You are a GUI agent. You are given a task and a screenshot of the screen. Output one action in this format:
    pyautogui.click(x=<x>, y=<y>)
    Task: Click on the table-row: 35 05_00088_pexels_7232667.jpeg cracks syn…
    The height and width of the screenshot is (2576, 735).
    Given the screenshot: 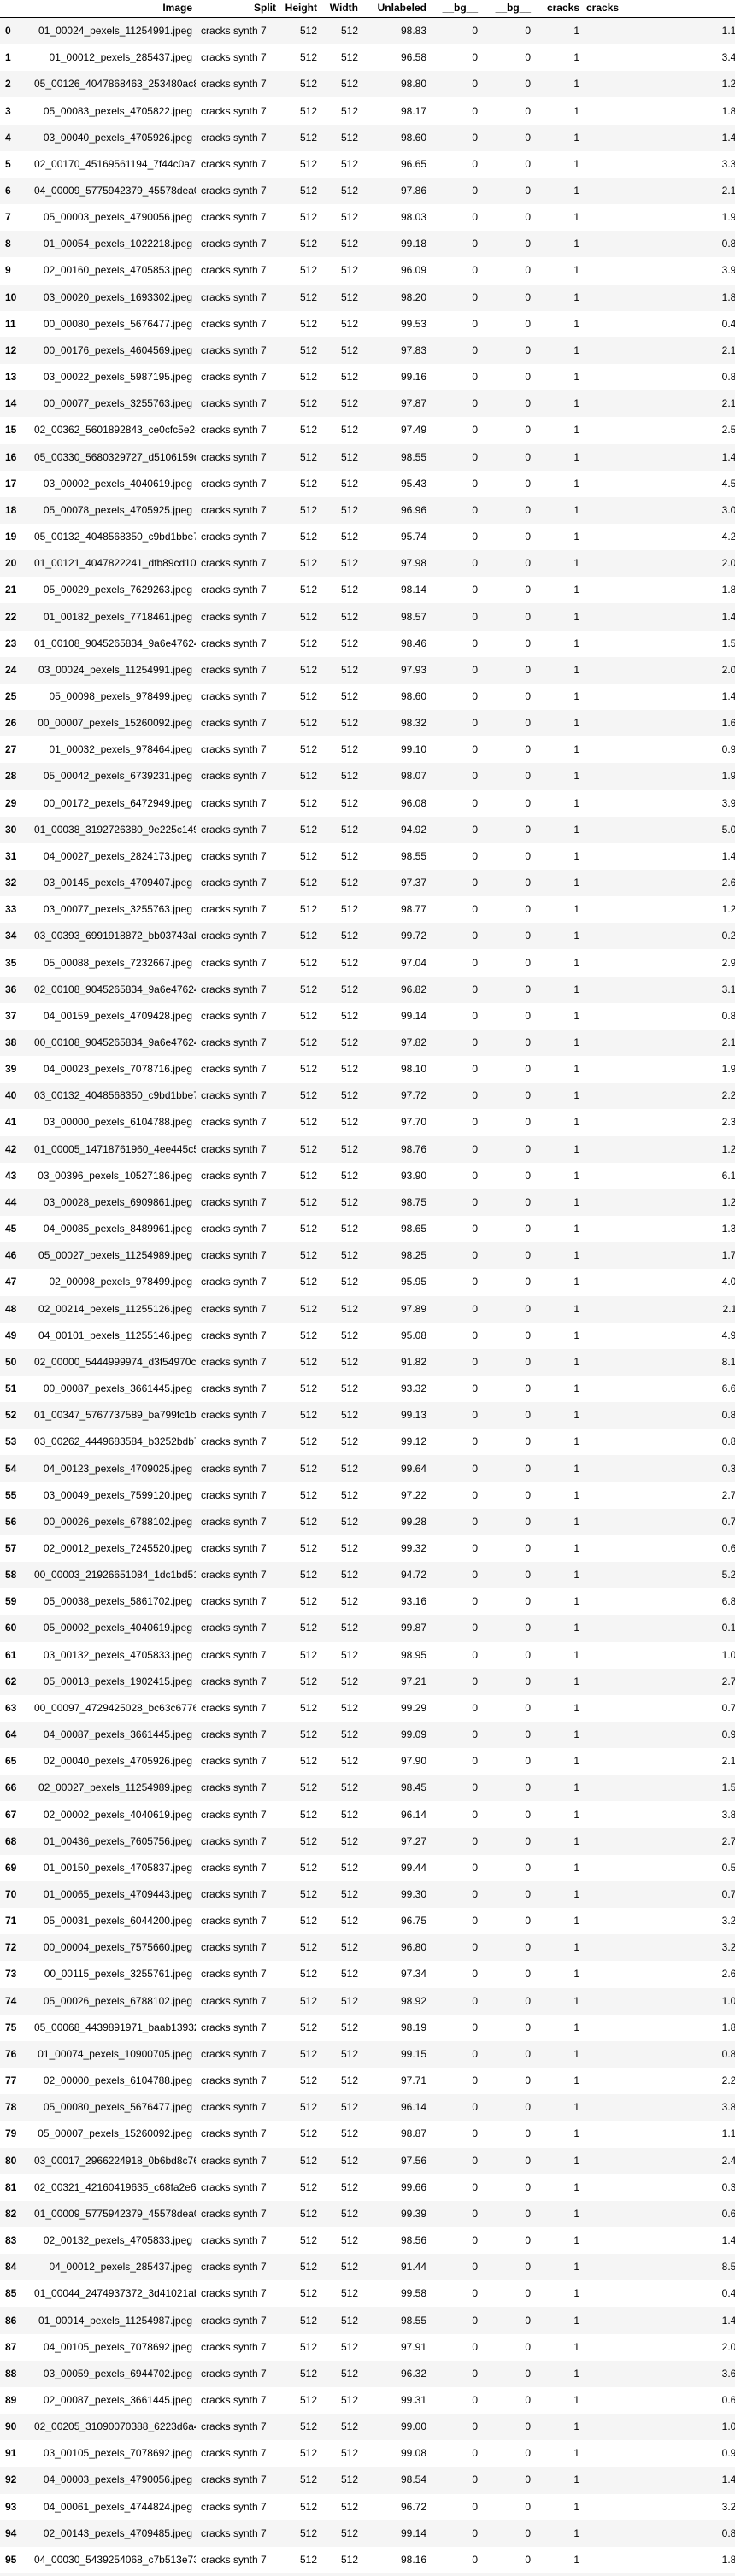 What is the action you would take?
    pyautogui.click(x=367, y=963)
    